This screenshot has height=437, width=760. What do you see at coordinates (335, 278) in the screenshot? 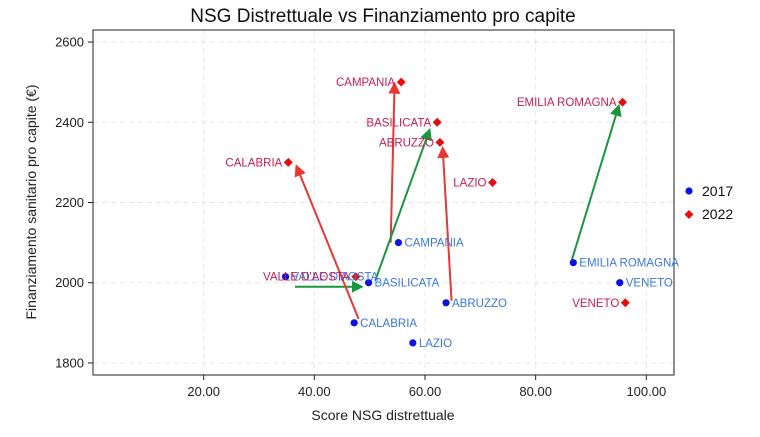
I see `point-label-2017: VALLE D'AOSTA` at bounding box center [335, 278].